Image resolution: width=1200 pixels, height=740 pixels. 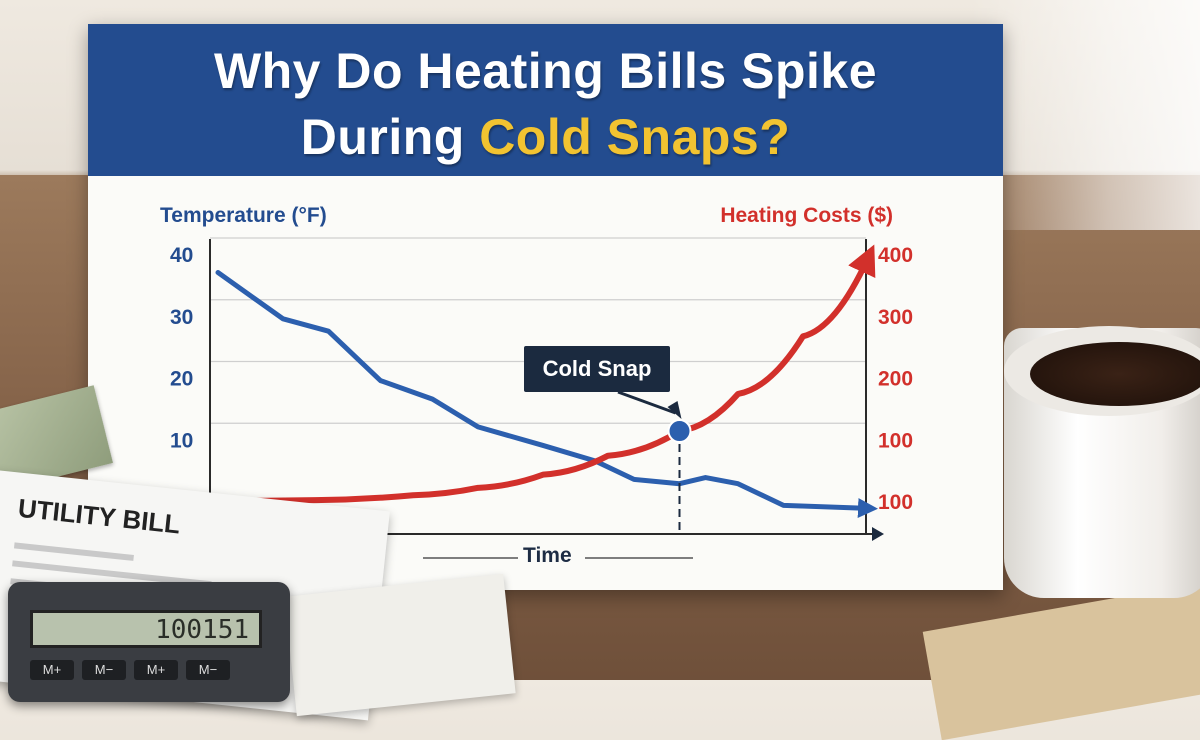 I want to click on left-tick-label: 10, so click(x=181, y=440).